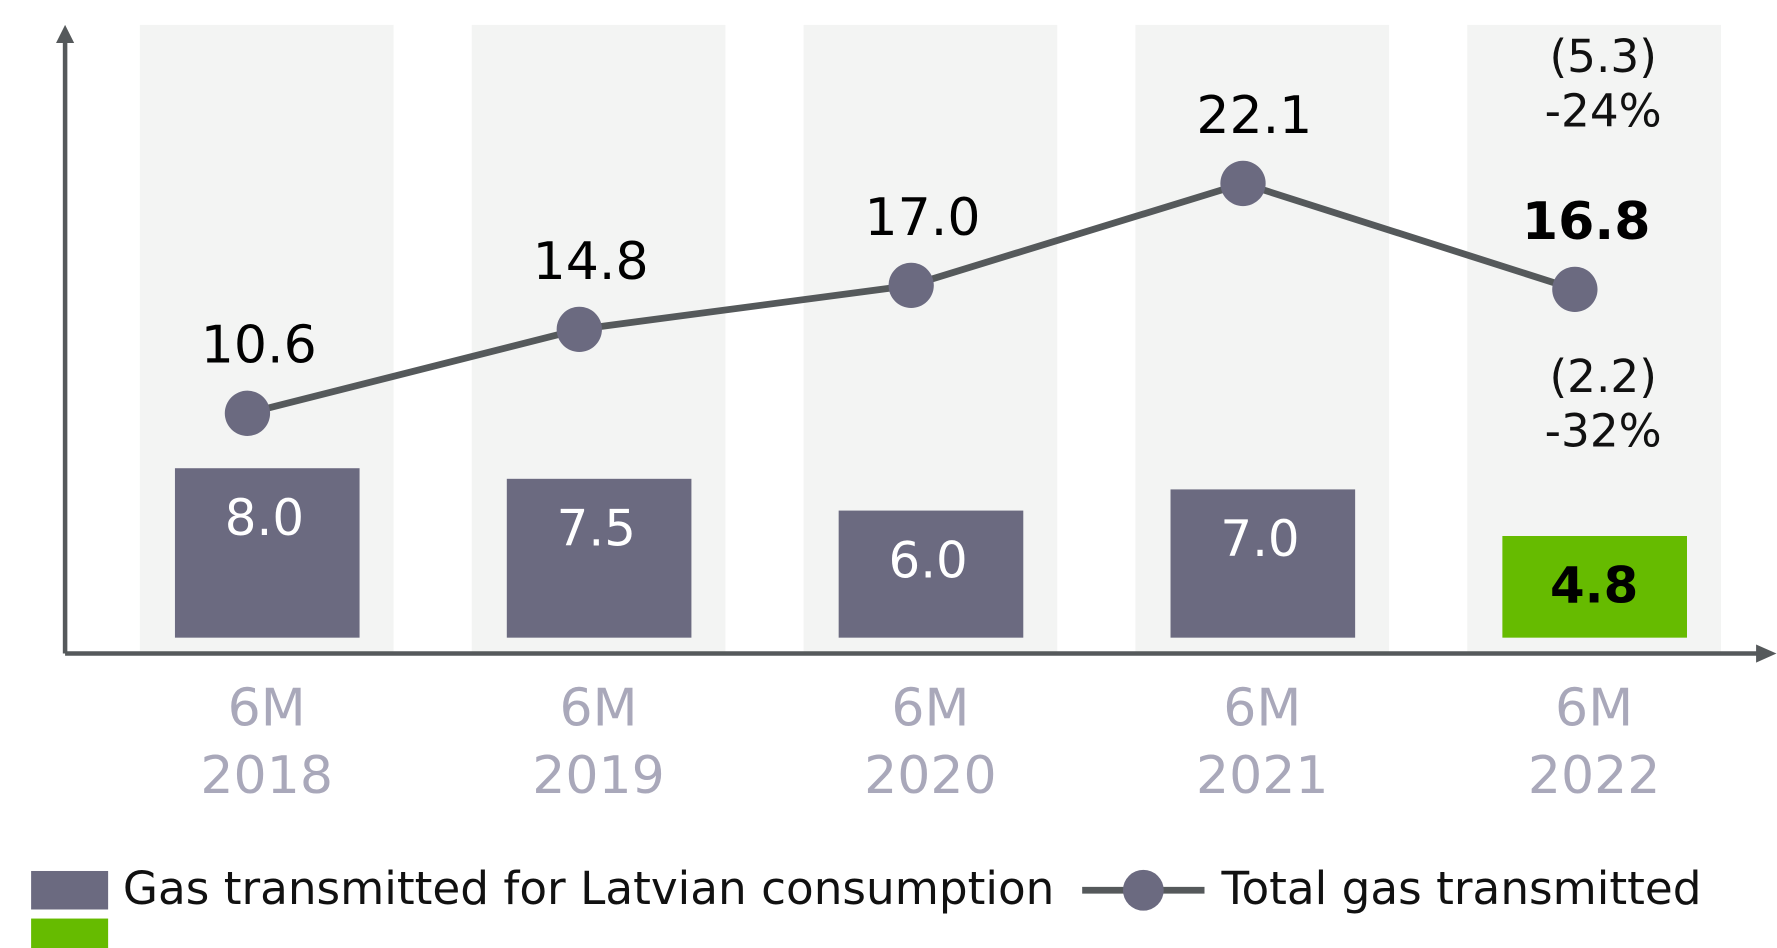  Describe the element at coordinates (1460, 888) in the screenshot. I see `legend-label: Total gas transmitted` at that location.